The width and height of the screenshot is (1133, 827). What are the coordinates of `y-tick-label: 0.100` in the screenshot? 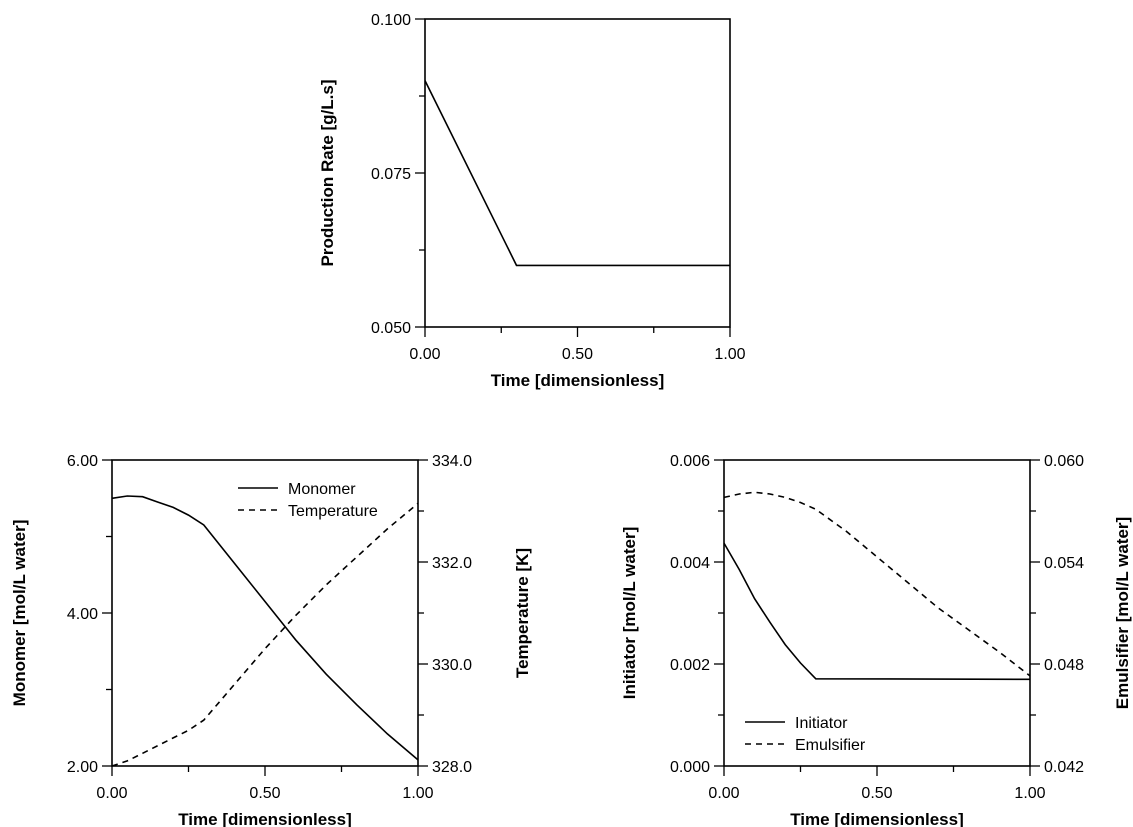 It's located at (391, 20).